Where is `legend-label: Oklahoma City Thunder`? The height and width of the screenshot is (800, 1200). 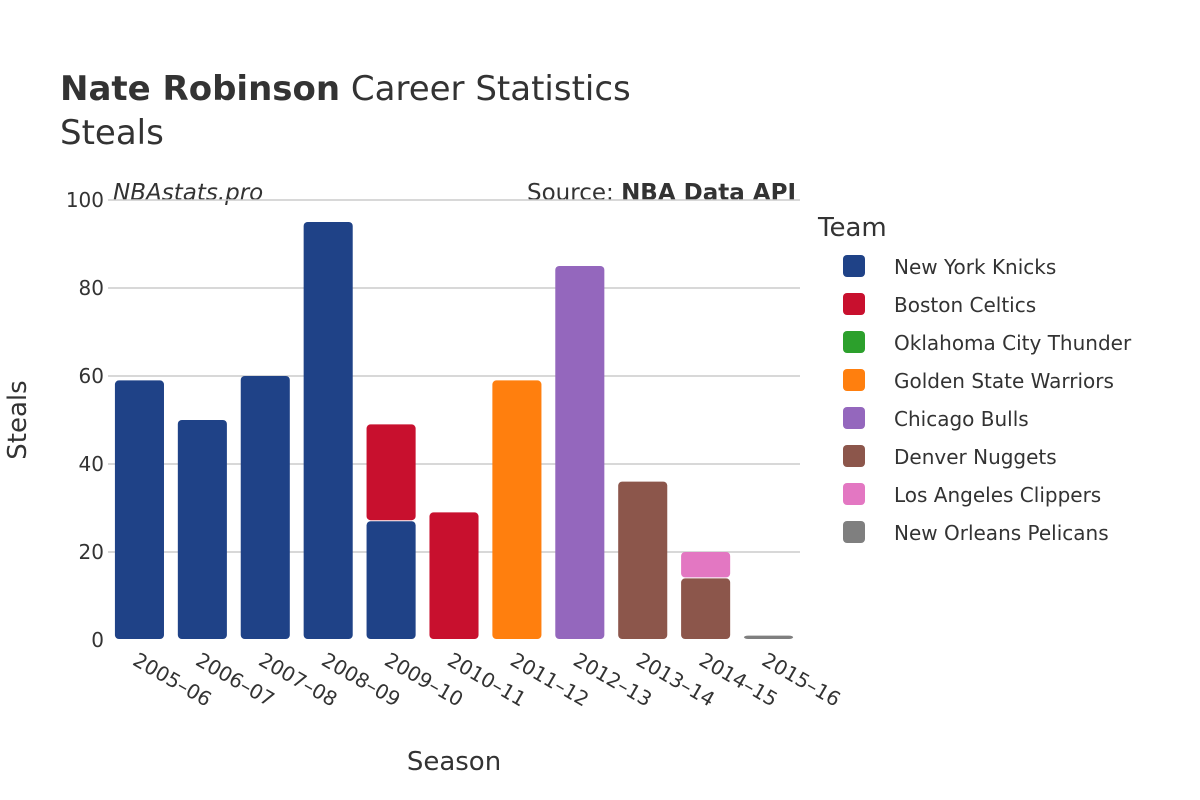 legend-label: Oklahoma City Thunder is located at coordinates (1013, 343).